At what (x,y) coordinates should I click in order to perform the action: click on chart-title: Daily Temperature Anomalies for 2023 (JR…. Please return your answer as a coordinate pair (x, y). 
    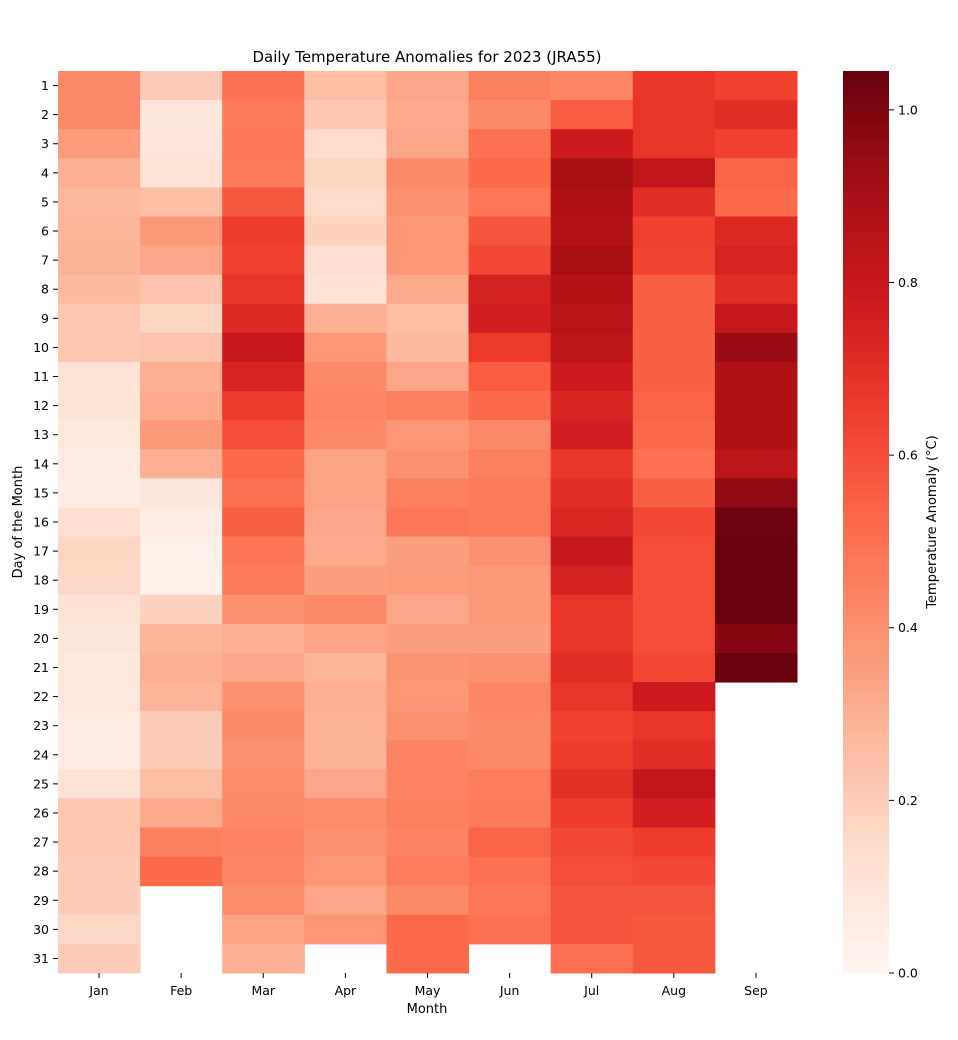
    Looking at the image, I should click on (426, 57).